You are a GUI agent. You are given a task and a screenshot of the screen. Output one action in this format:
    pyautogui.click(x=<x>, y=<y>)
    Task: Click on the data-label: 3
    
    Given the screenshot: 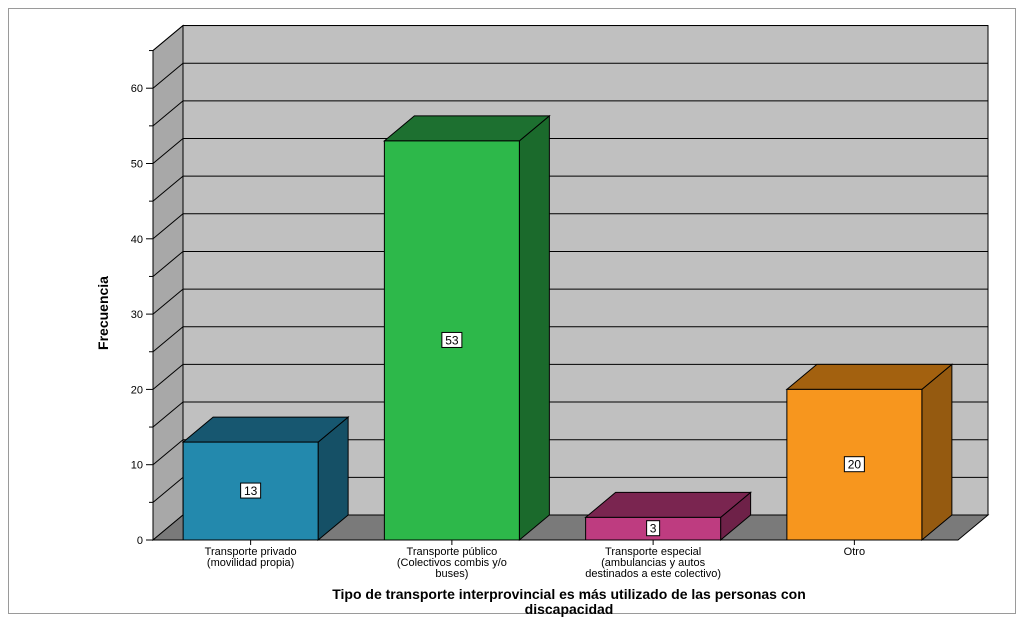 What is the action you would take?
    pyautogui.click(x=653, y=528)
    